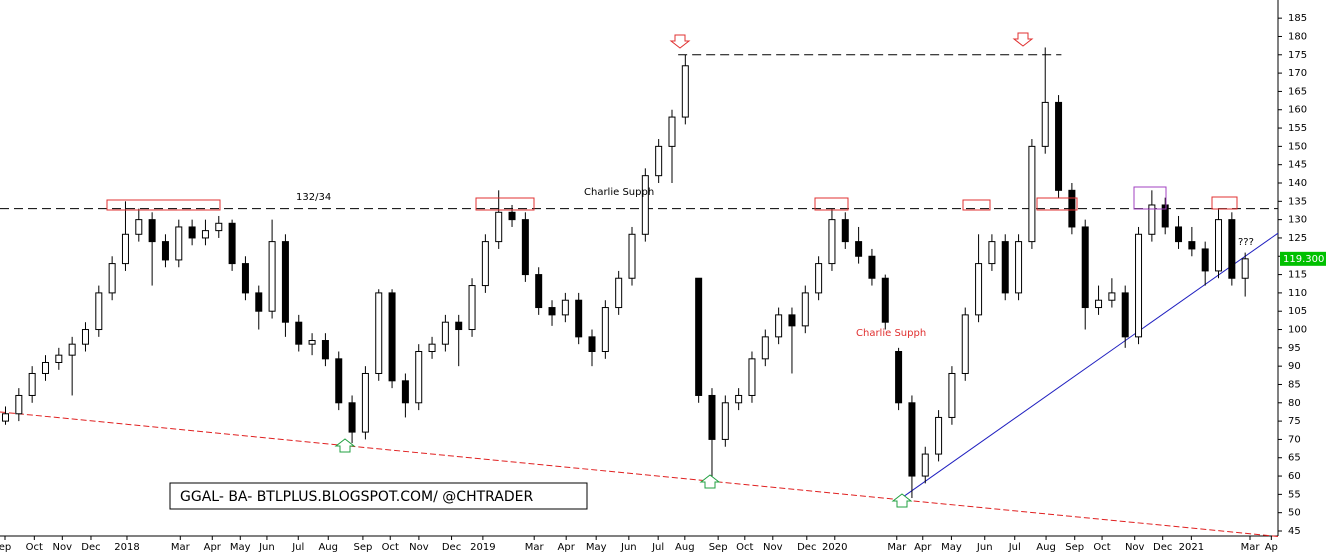  Describe the element at coordinates (1294, 403) in the screenshot. I see `y-tick-label: 80` at that location.